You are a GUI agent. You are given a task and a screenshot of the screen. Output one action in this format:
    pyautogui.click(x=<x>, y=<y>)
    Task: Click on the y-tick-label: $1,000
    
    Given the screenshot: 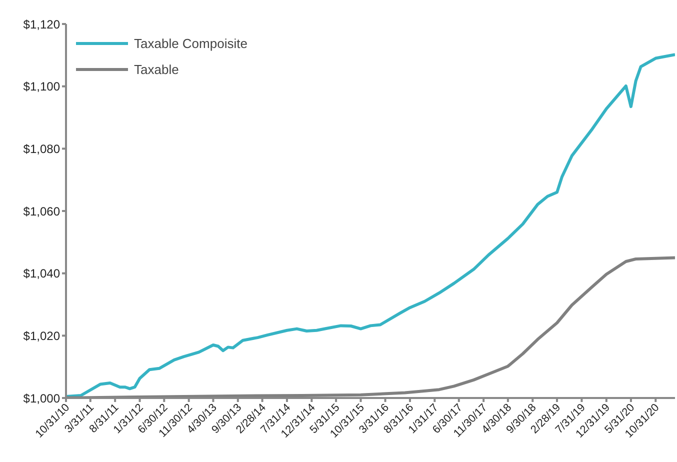 What is the action you would take?
    pyautogui.click(x=41, y=398)
    